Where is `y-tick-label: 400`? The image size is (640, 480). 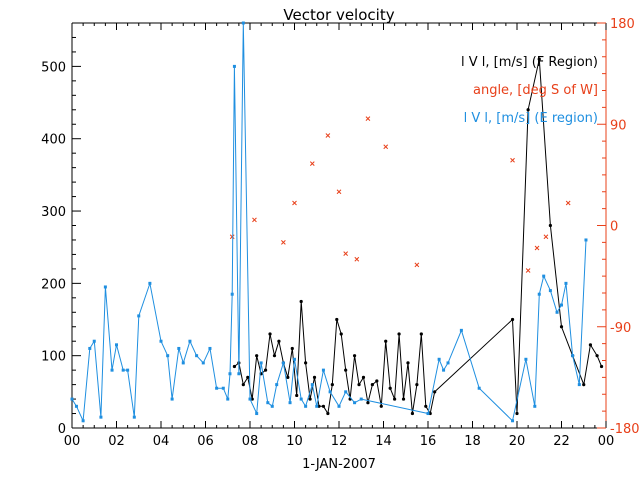
y-tick-label: 400 is located at coordinates (53, 140).